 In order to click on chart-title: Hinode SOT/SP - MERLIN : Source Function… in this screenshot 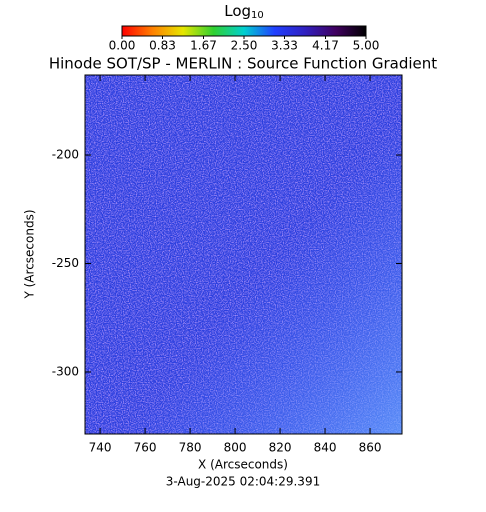, I will do `click(243, 64)`.